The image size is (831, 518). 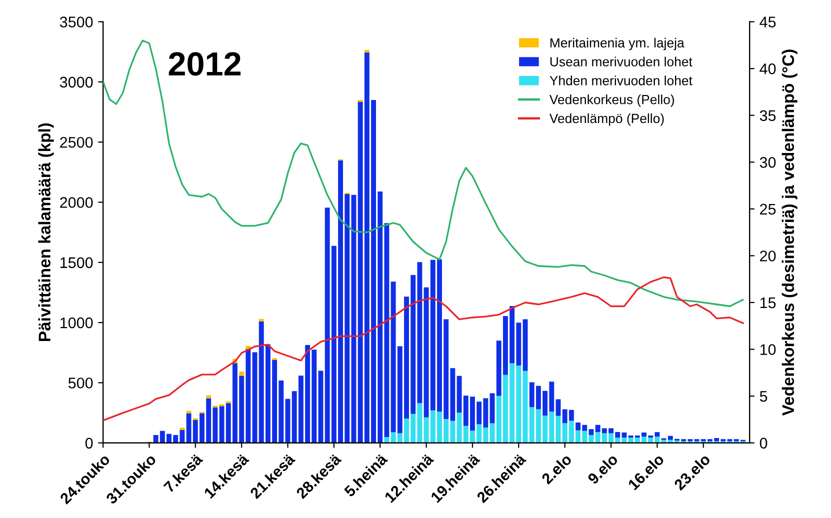 What do you see at coordinates (621, 61) in the screenshot?
I see `legend-label: Usean merivuoden lohet` at bounding box center [621, 61].